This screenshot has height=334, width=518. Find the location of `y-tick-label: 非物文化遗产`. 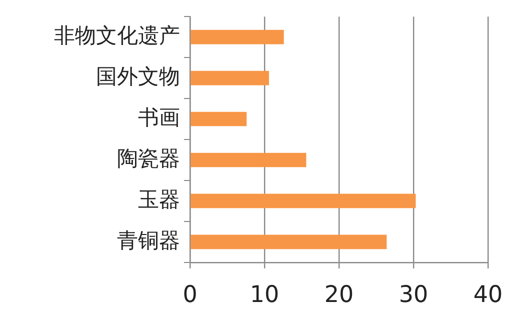

y-tick-label: 非物文化遗产 is located at coordinates (117, 36).